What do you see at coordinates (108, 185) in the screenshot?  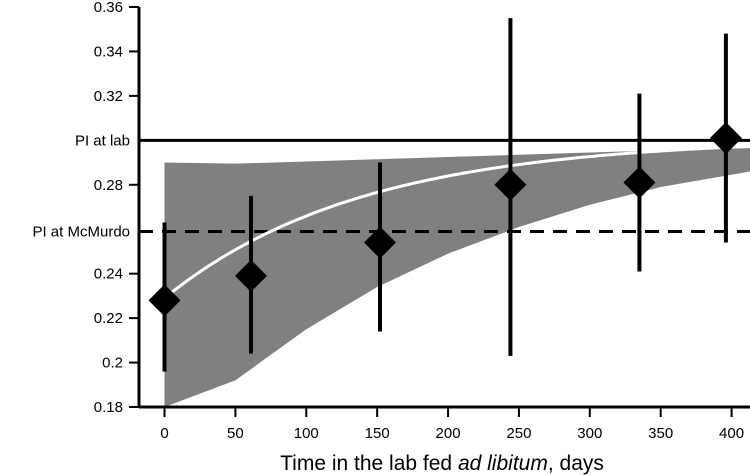 I see `y-tick-label-5: 0.28` at bounding box center [108, 185].